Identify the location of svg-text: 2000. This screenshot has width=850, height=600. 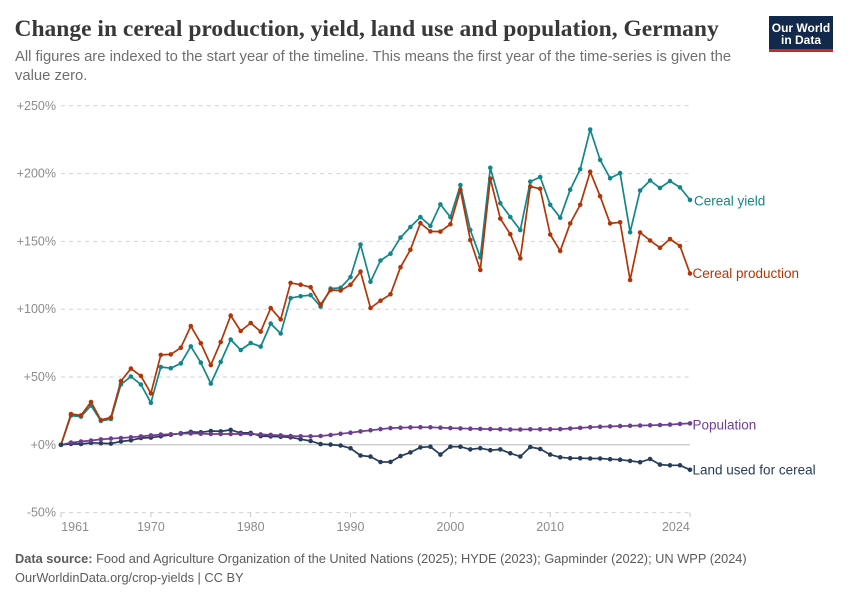
(450, 527).